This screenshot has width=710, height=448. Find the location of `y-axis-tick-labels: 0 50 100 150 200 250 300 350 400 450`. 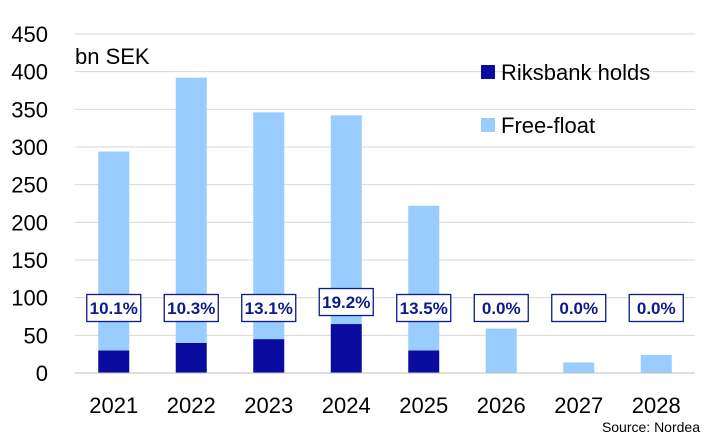

y-axis-tick-labels: 0 50 100 150 200 250 300 350 400 450 is located at coordinates (29, 204).